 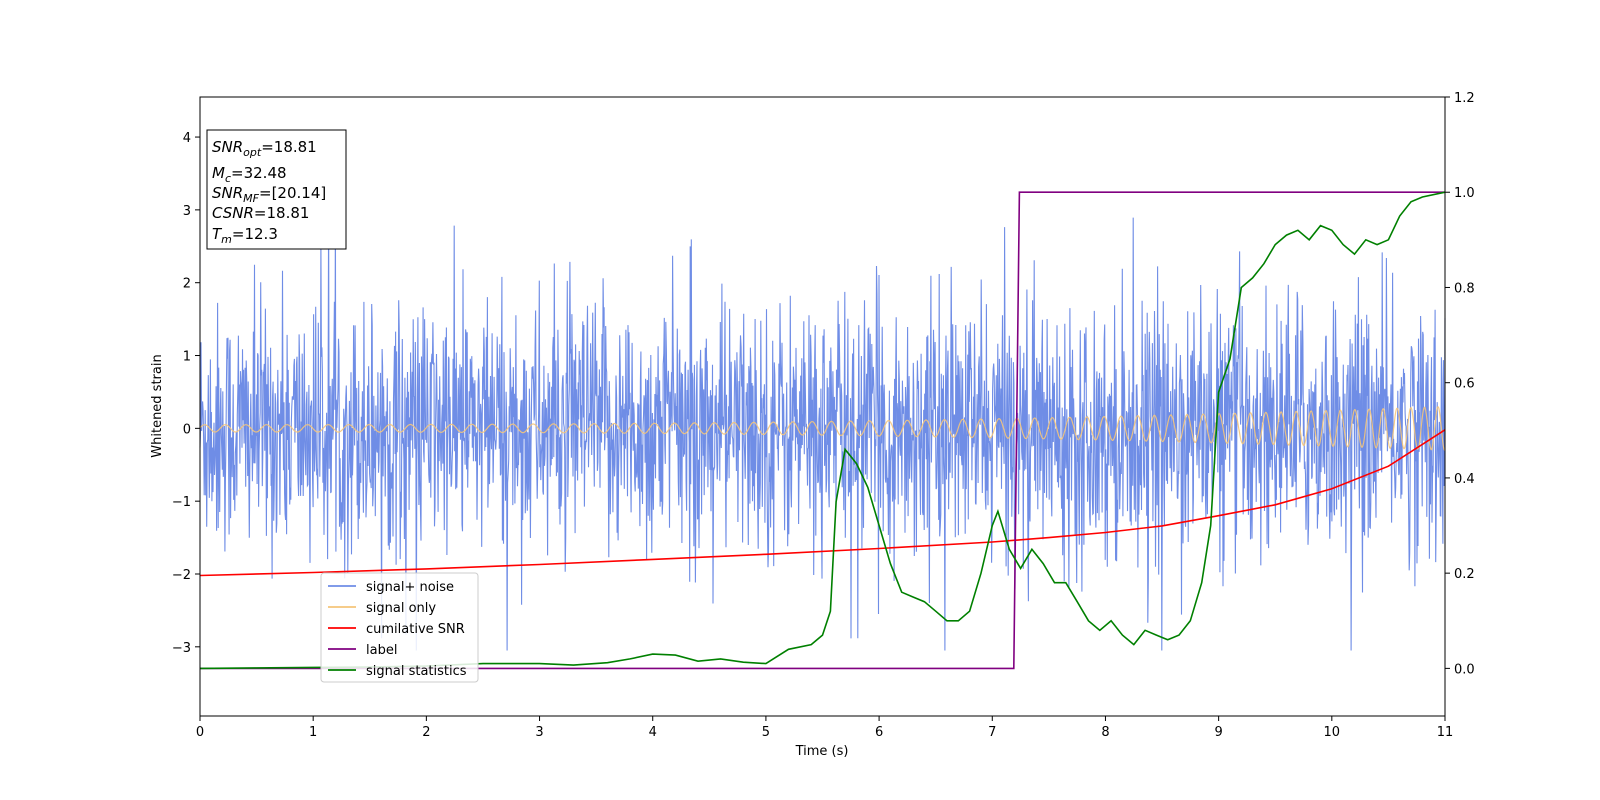 What do you see at coordinates (410, 587) in the screenshot?
I see `legend-label-noise: signal+ noise` at bounding box center [410, 587].